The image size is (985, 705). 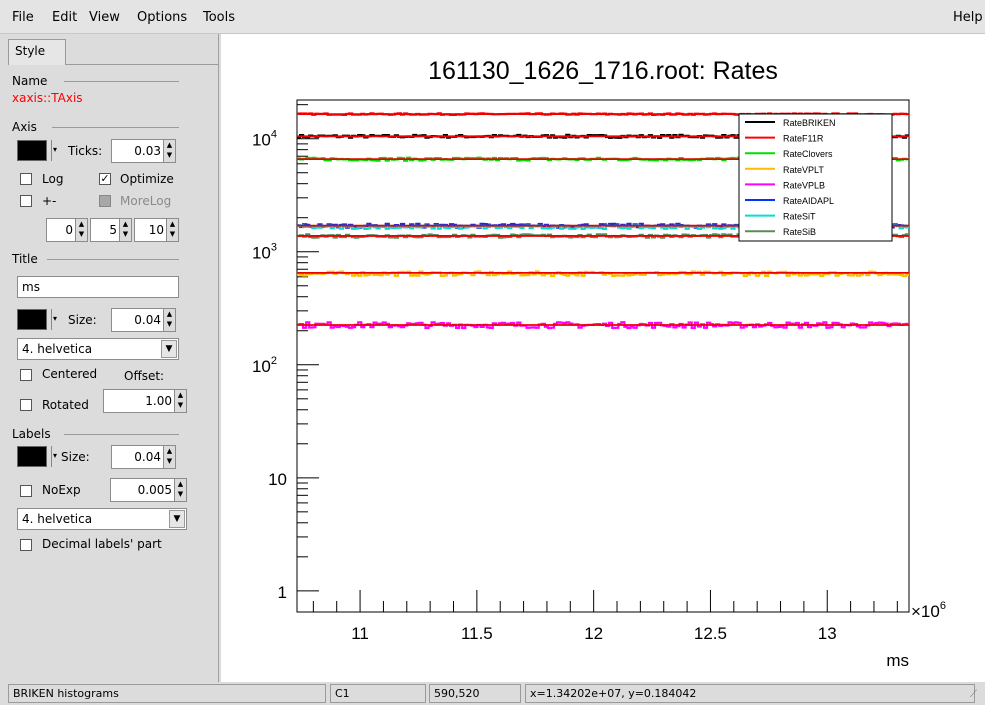 I want to click on resize-grip-icon: ⟋, so click(x=973, y=694).